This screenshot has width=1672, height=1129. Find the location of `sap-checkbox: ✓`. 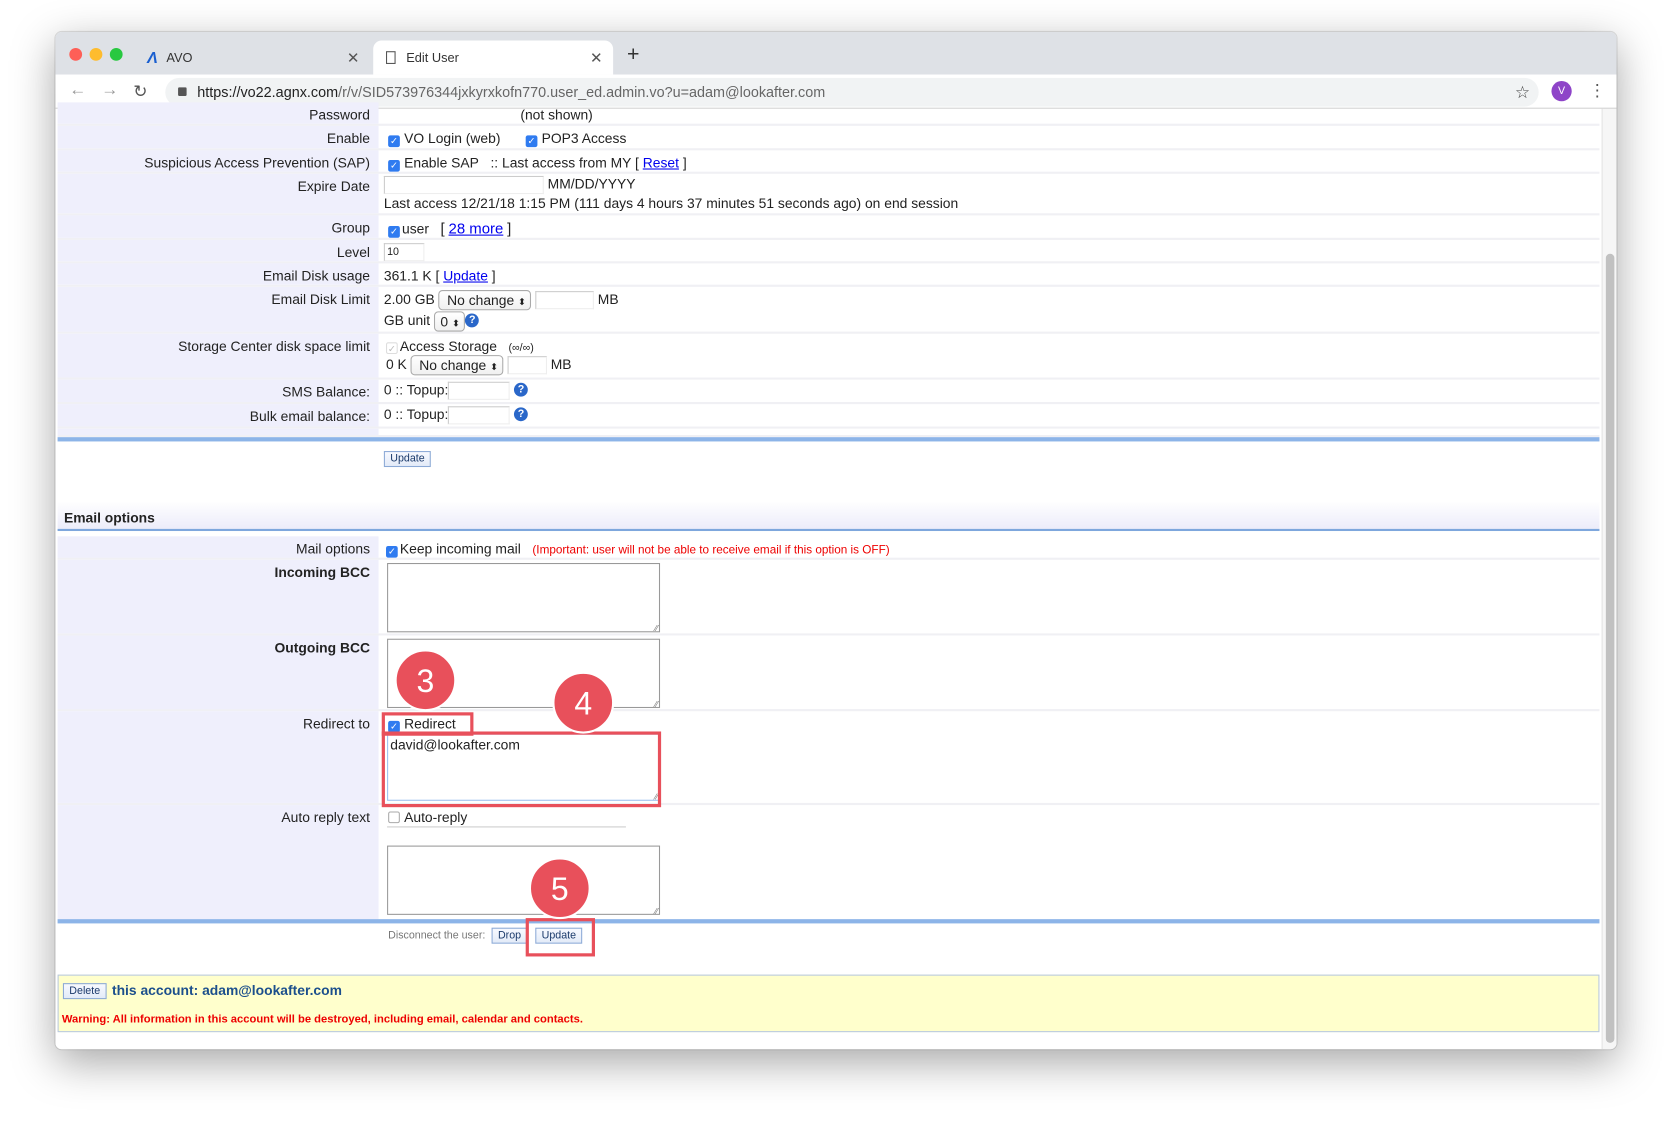

sap-checkbox: ✓ is located at coordinates (394, 165).